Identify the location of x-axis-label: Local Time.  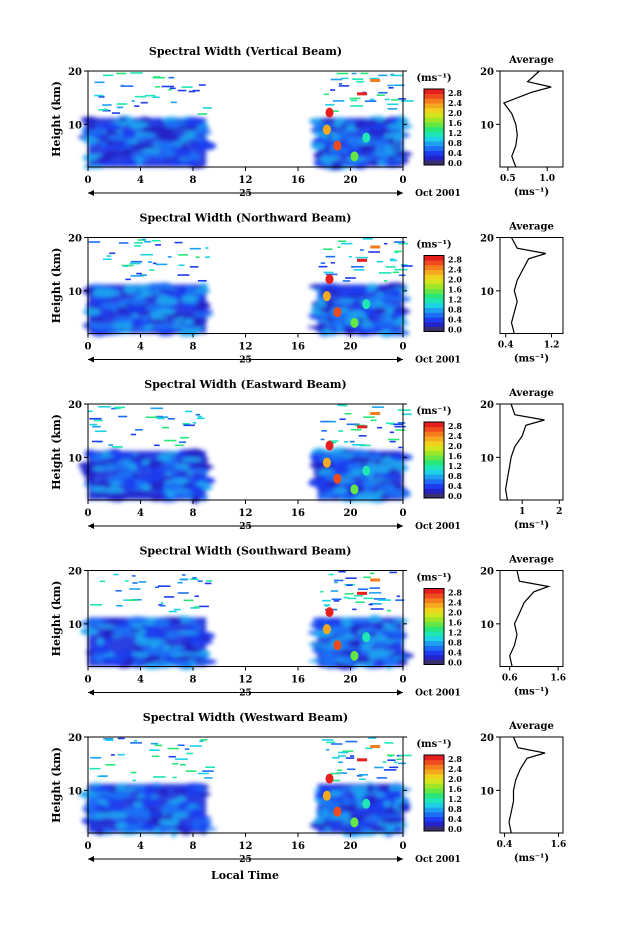
(245, 875).